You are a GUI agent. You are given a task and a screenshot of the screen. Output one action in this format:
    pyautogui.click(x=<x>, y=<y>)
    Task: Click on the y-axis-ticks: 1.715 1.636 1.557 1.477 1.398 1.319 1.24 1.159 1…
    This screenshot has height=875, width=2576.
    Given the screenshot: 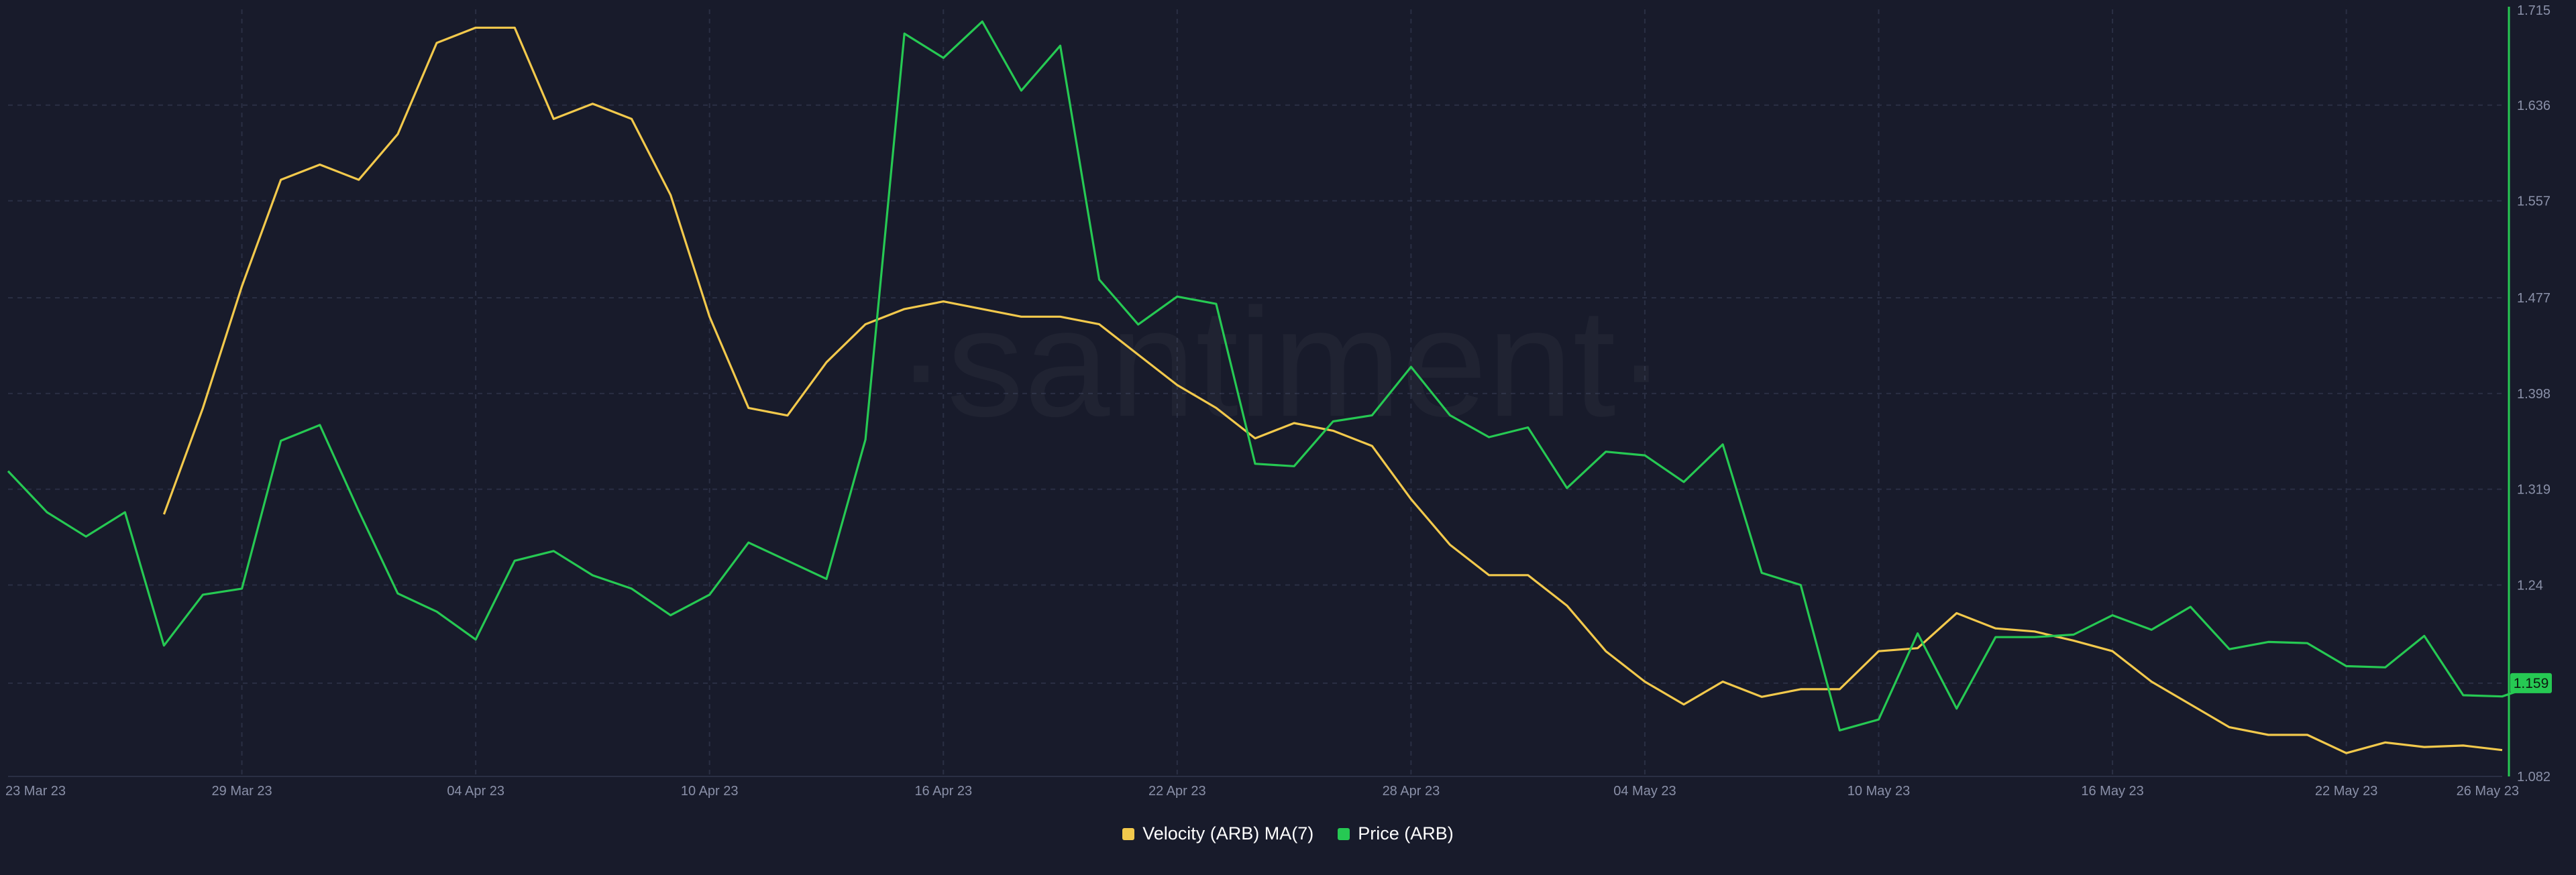 What is the action you would take?
    pyautogui.click(x=2534, y=393)
    